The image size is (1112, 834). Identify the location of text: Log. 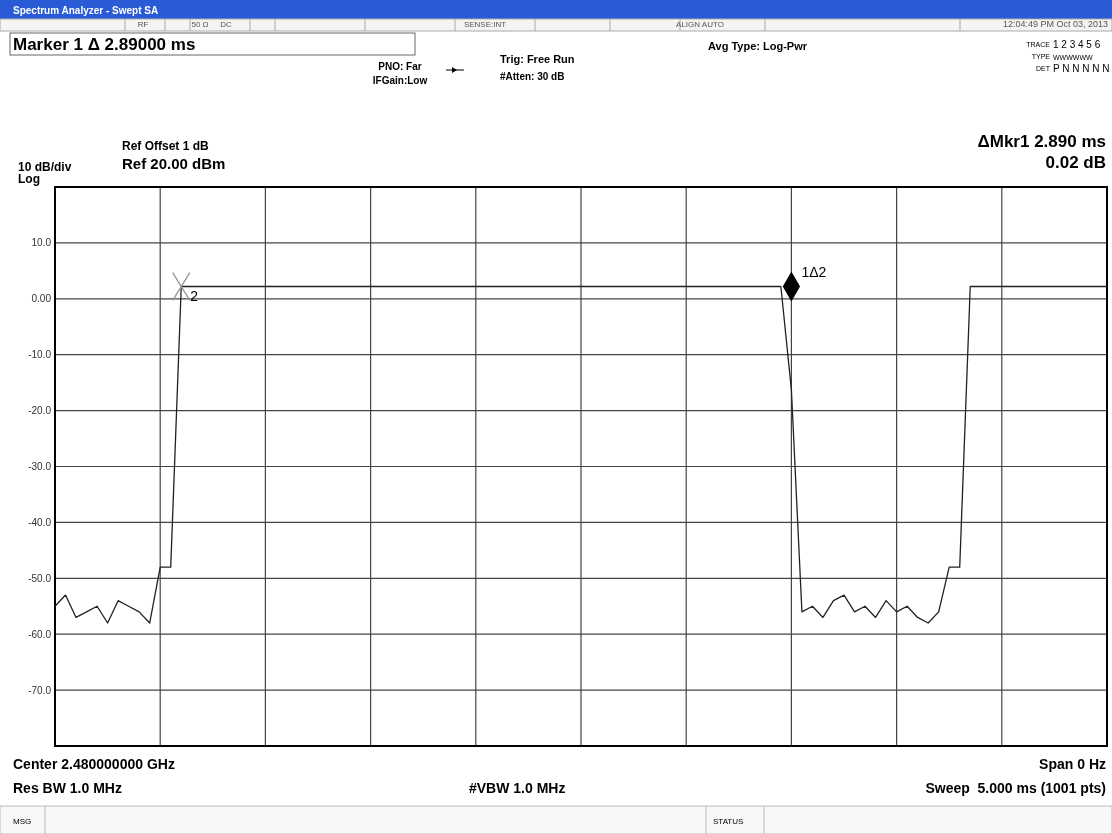
(29, 179).